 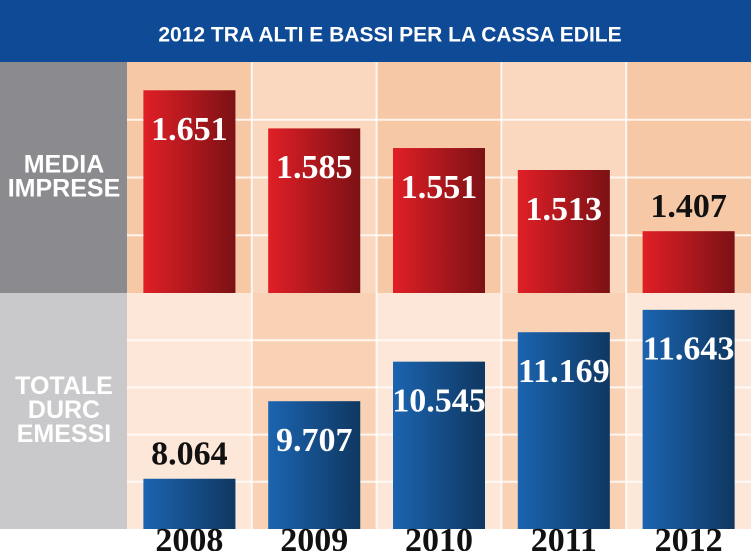 What do you see at coordinates (439, 187) in the screenshot?
I see `value-label: 1.551` at bounding box center [439, 187].